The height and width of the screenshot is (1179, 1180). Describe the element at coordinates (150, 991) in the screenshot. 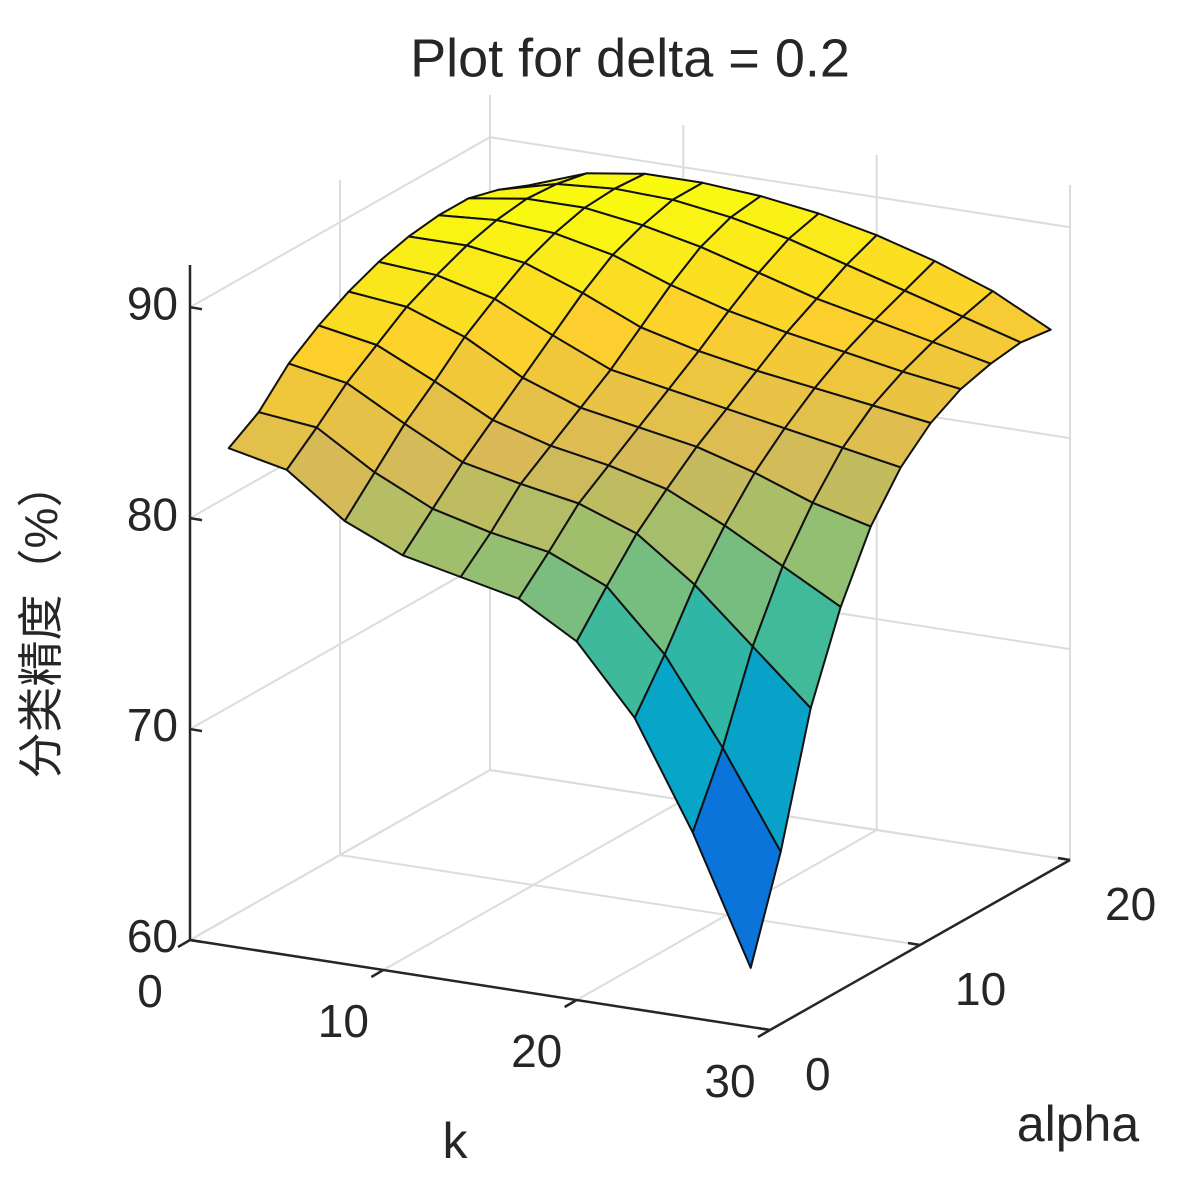

I see `x-tick-label: 0` at that location.